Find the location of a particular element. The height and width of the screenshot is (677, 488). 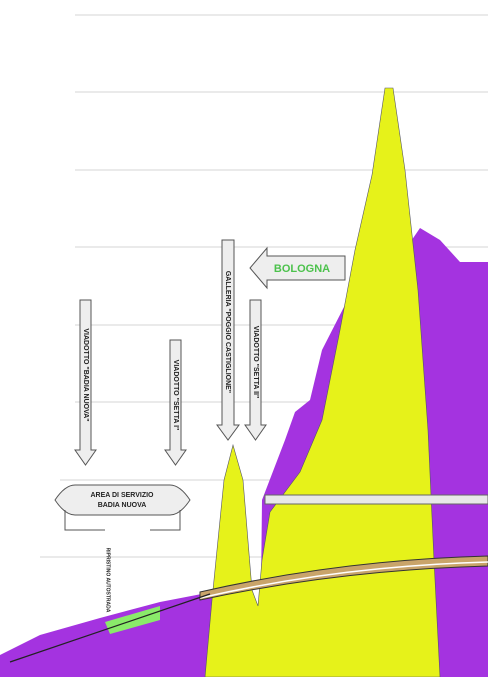

label: GALLERIA "POGGIO CASTIGLIONE" is located at coordinates (227, 332).